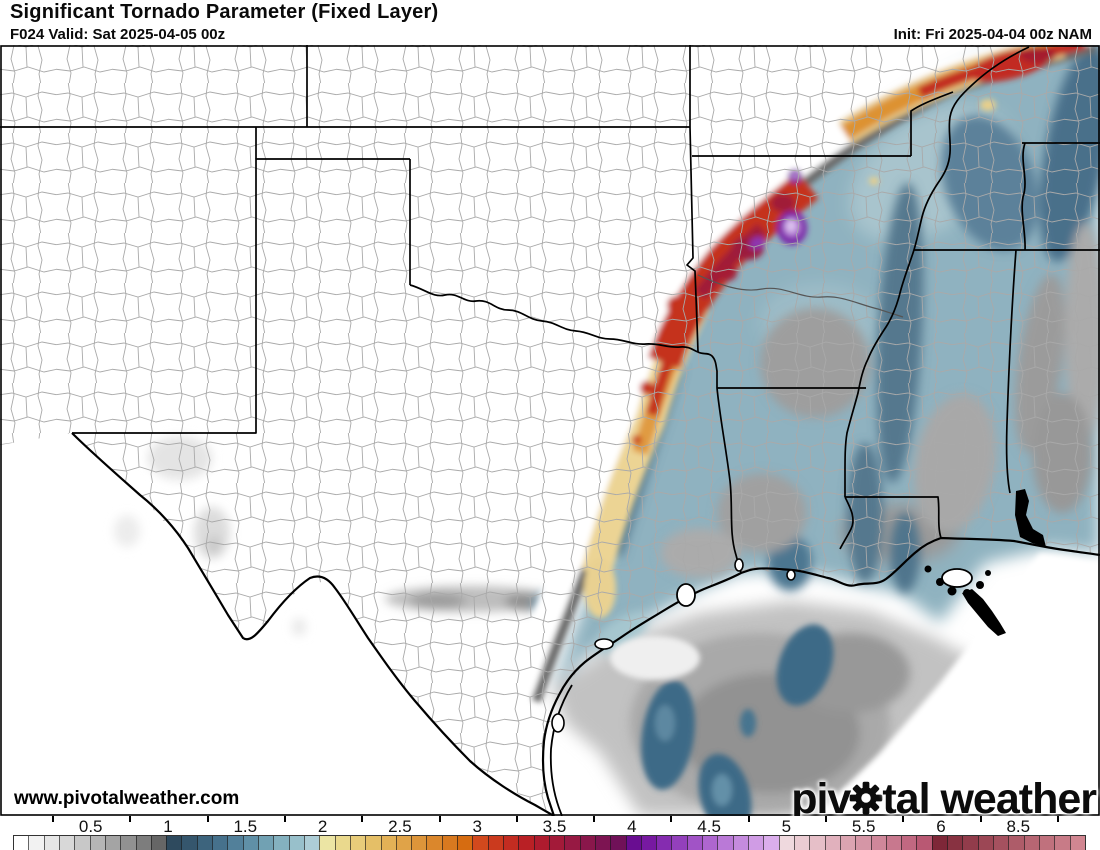 This screenshot has width=1100, height=850. I want to click on colorbar-label: 6, so click(941, 826).